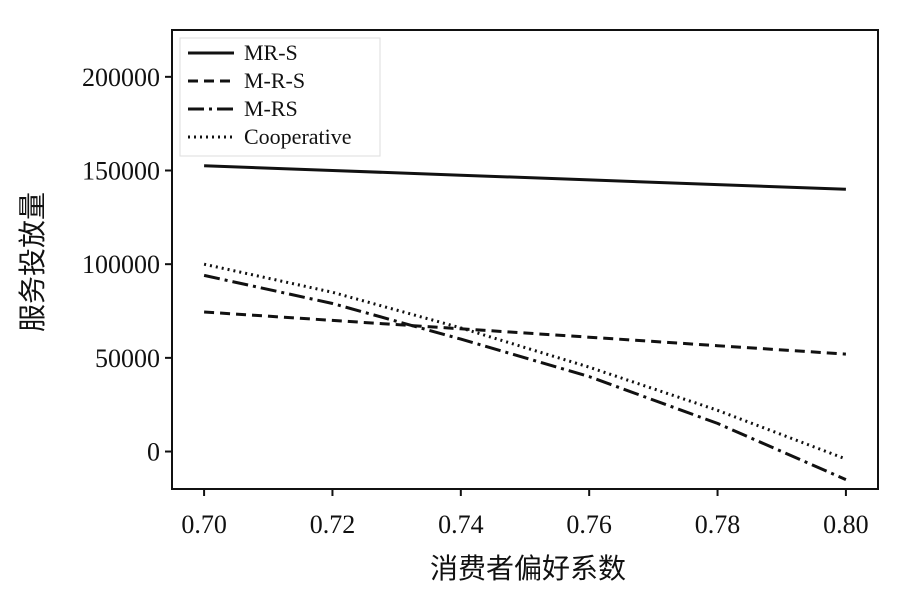 Image resolution: width=897 pixels, height=602 pixels. What do you see at coordinates (204, 524) in the screenshot?
I see `x-tick-label: 0.70` at bounding box center [204, 524].